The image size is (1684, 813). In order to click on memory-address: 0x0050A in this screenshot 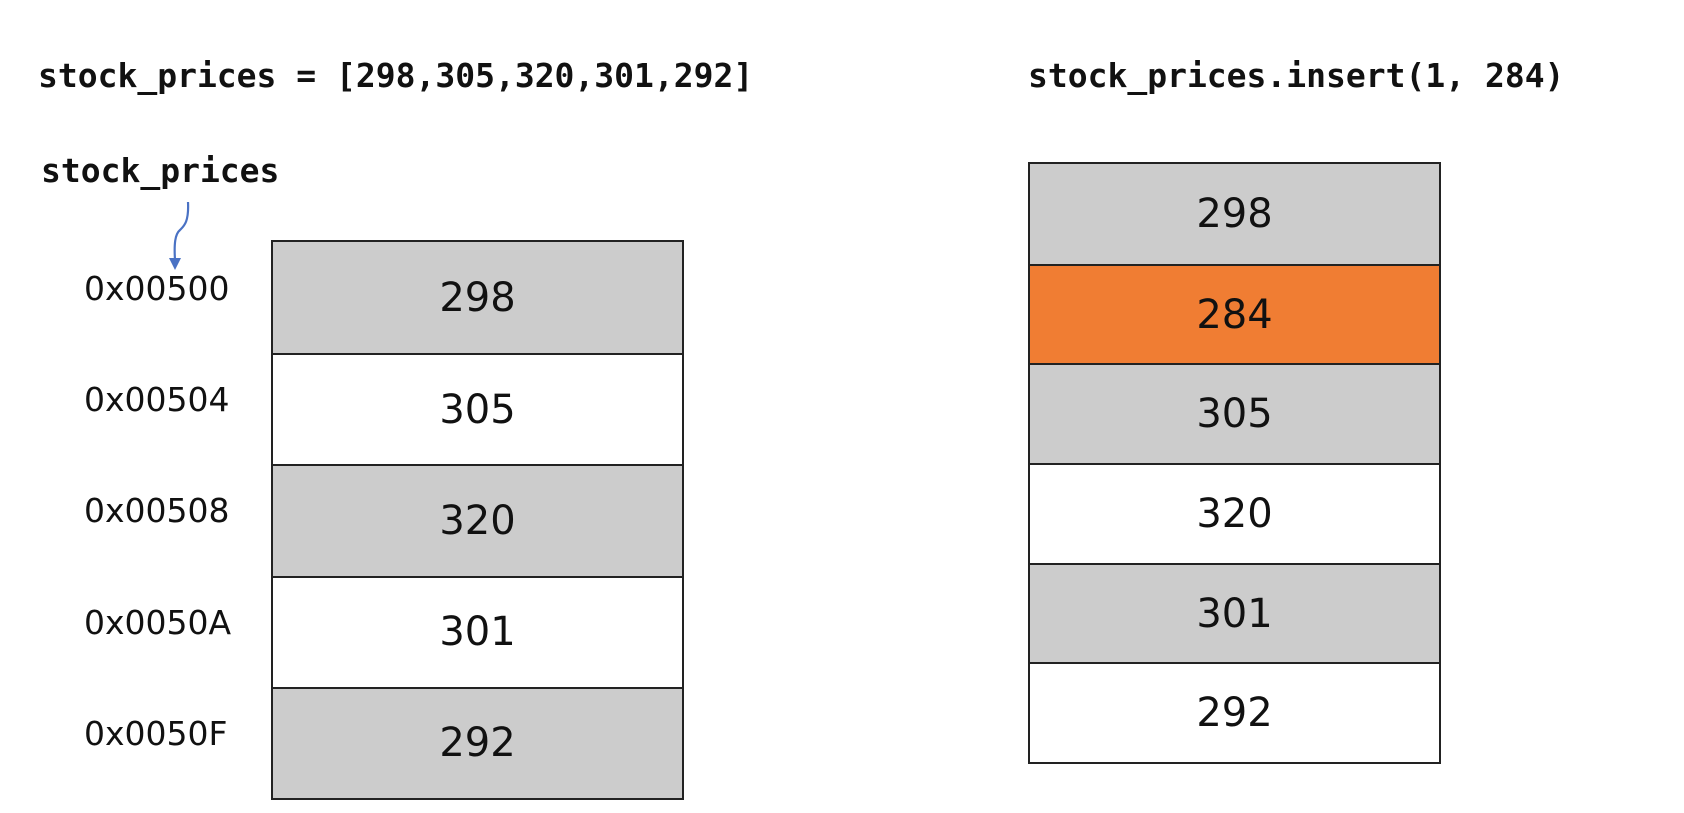, I will do `click(158, 622)`.